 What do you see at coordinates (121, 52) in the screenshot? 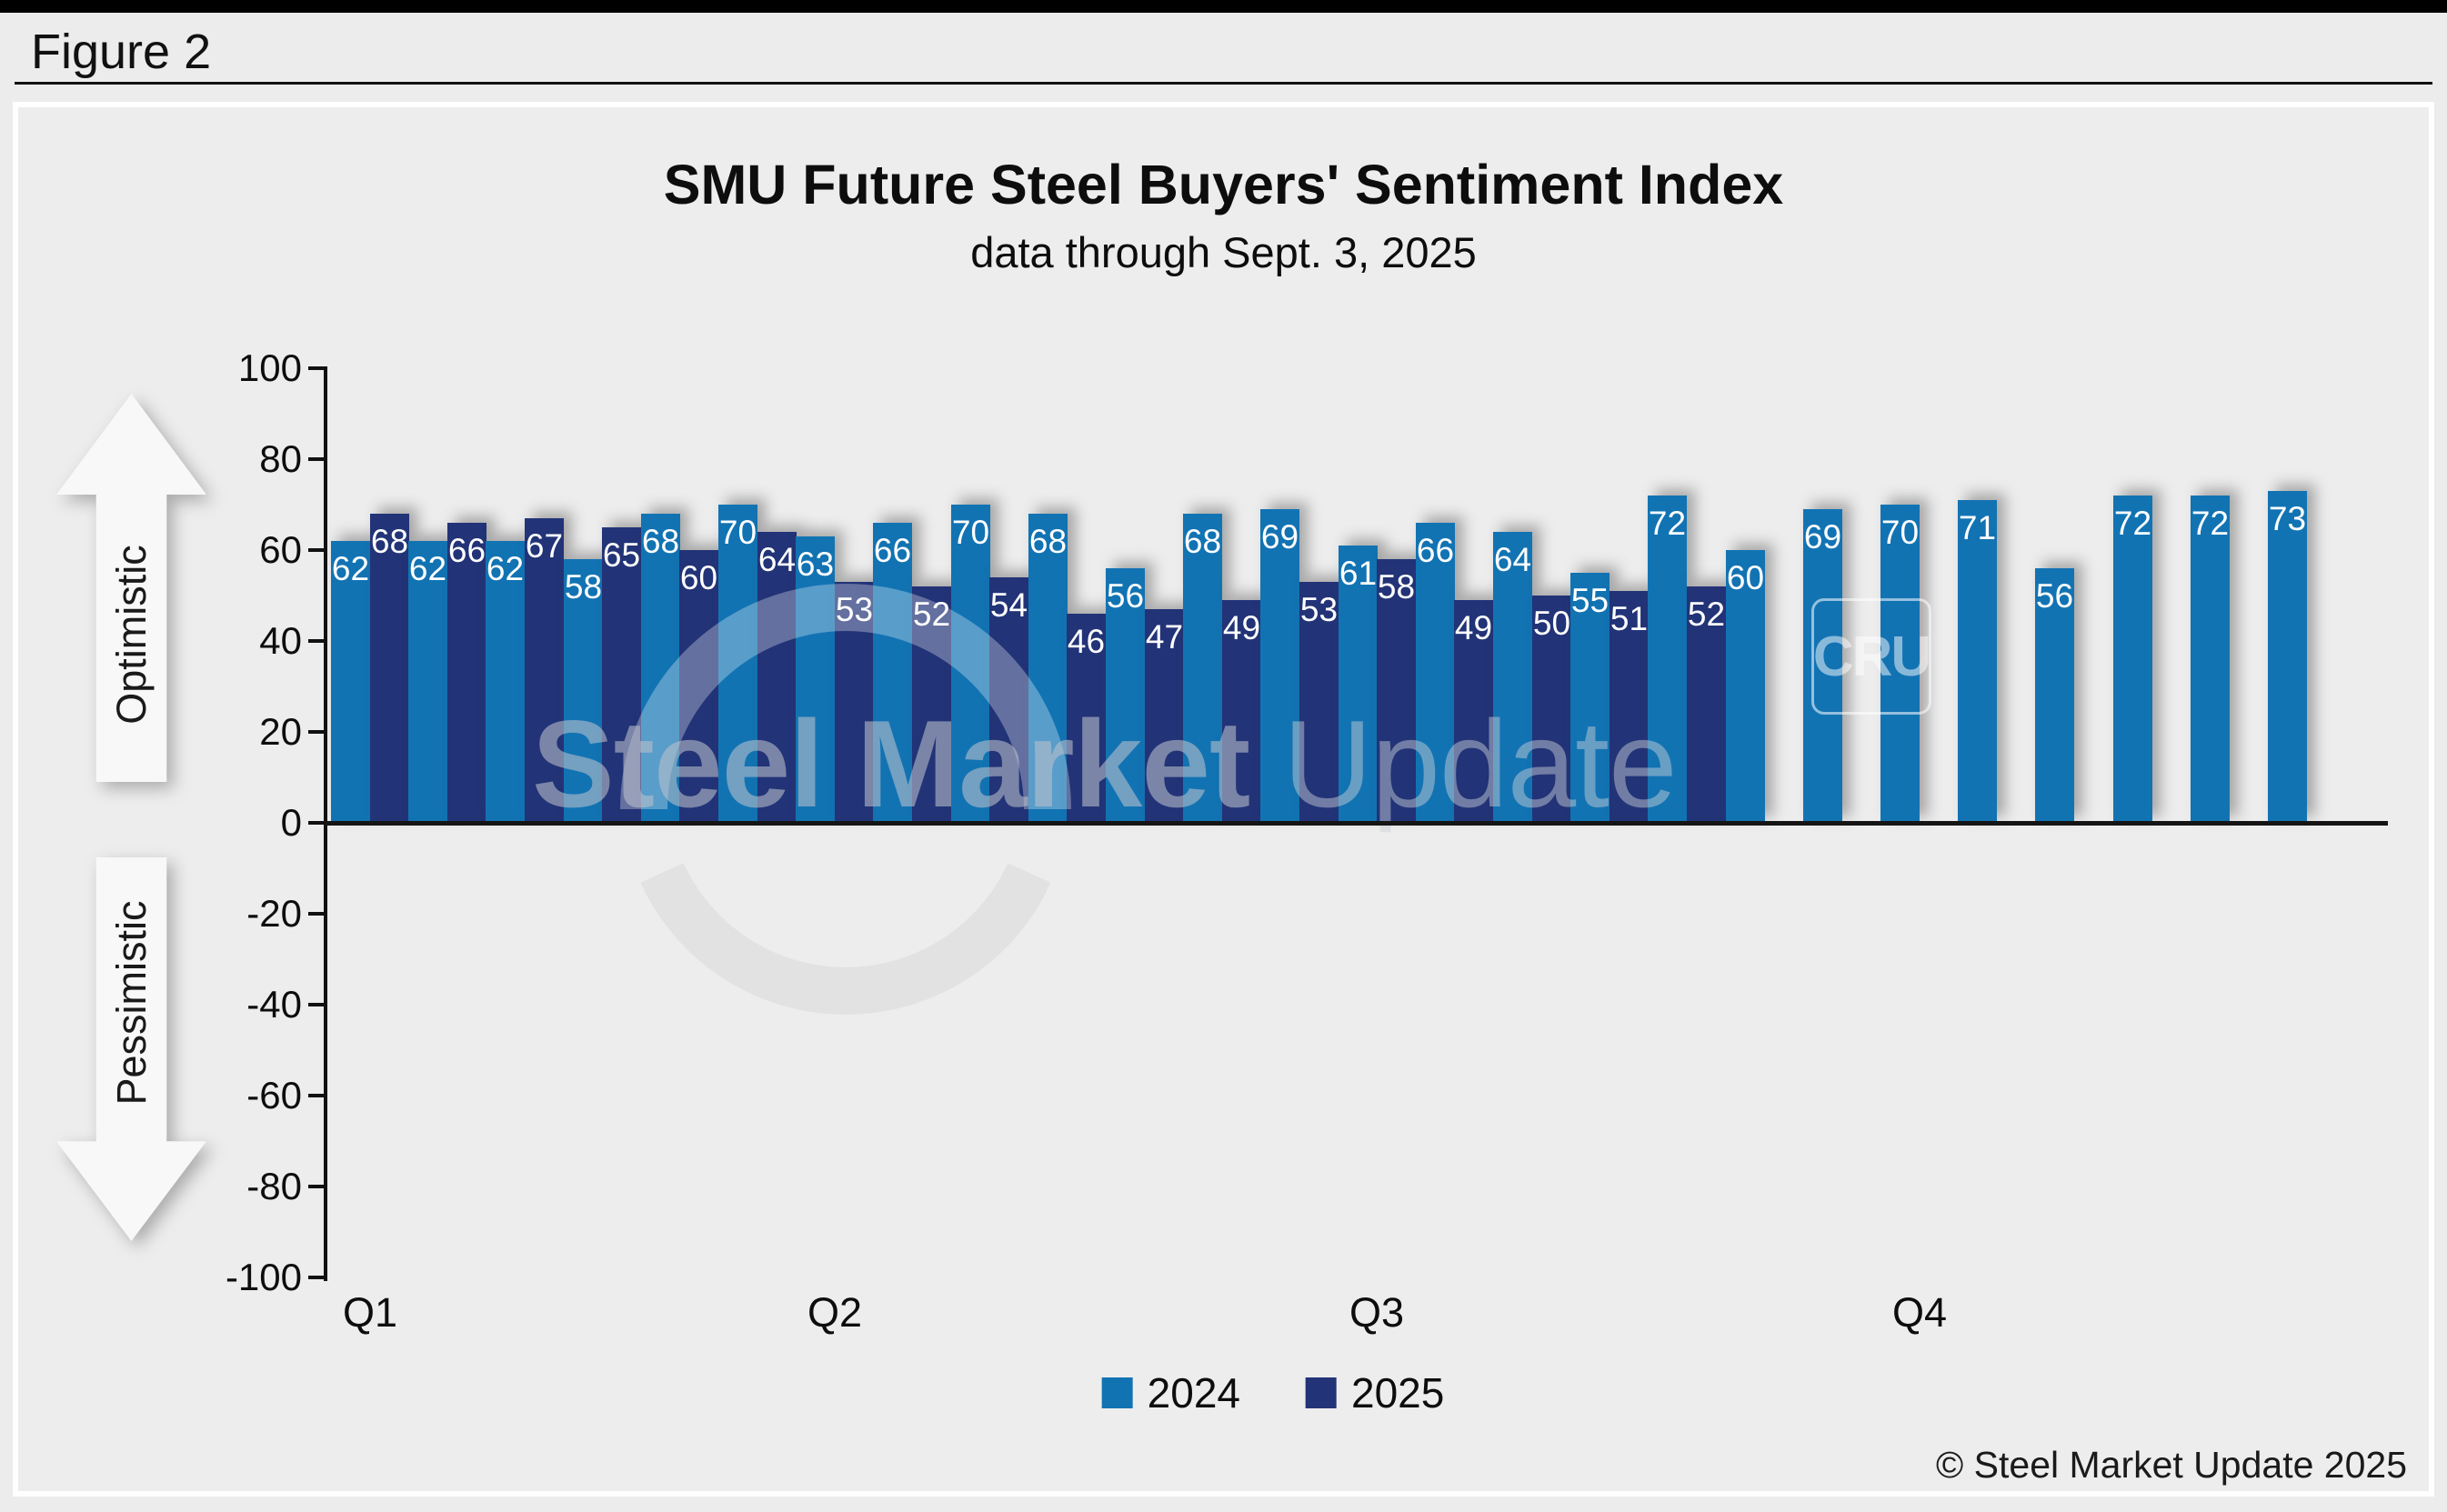
I see `figure-label: Figure 2` at bounding box center [121, 52].